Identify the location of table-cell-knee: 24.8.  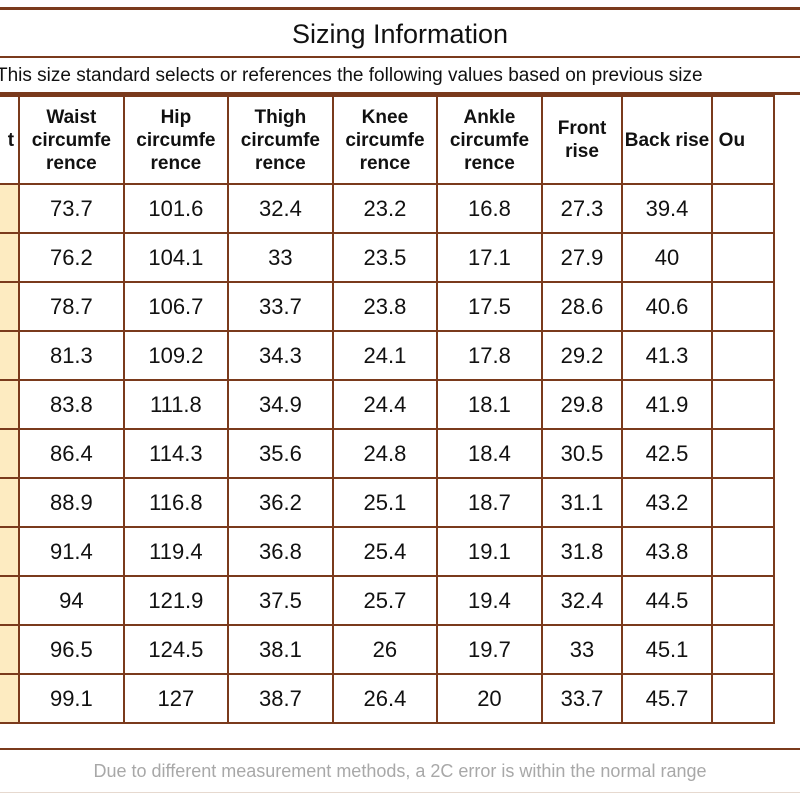
(385, 453).